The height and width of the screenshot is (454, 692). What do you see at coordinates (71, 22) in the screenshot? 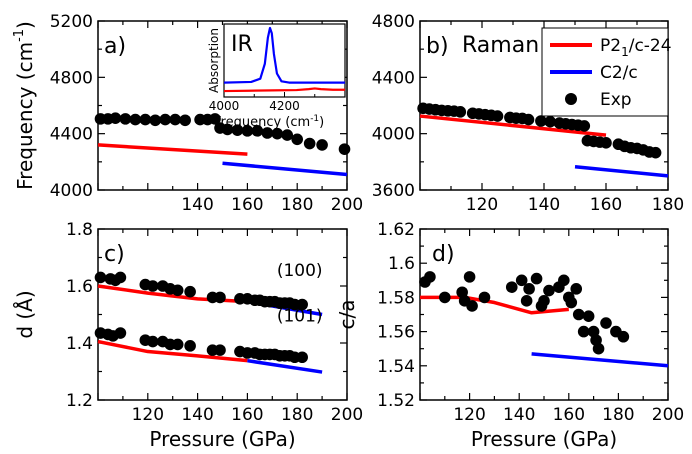
I see `y-tick-label: 5200` at bounding box center [71, 22].